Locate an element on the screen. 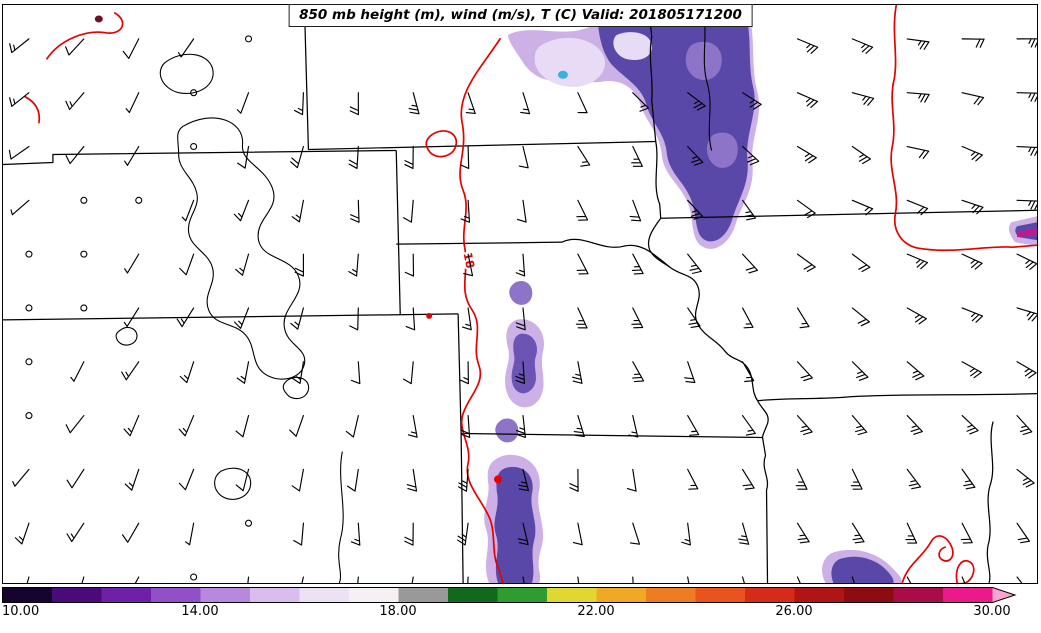  colorbar-tick-label: 26.00 is located at coordinates (794, 611).